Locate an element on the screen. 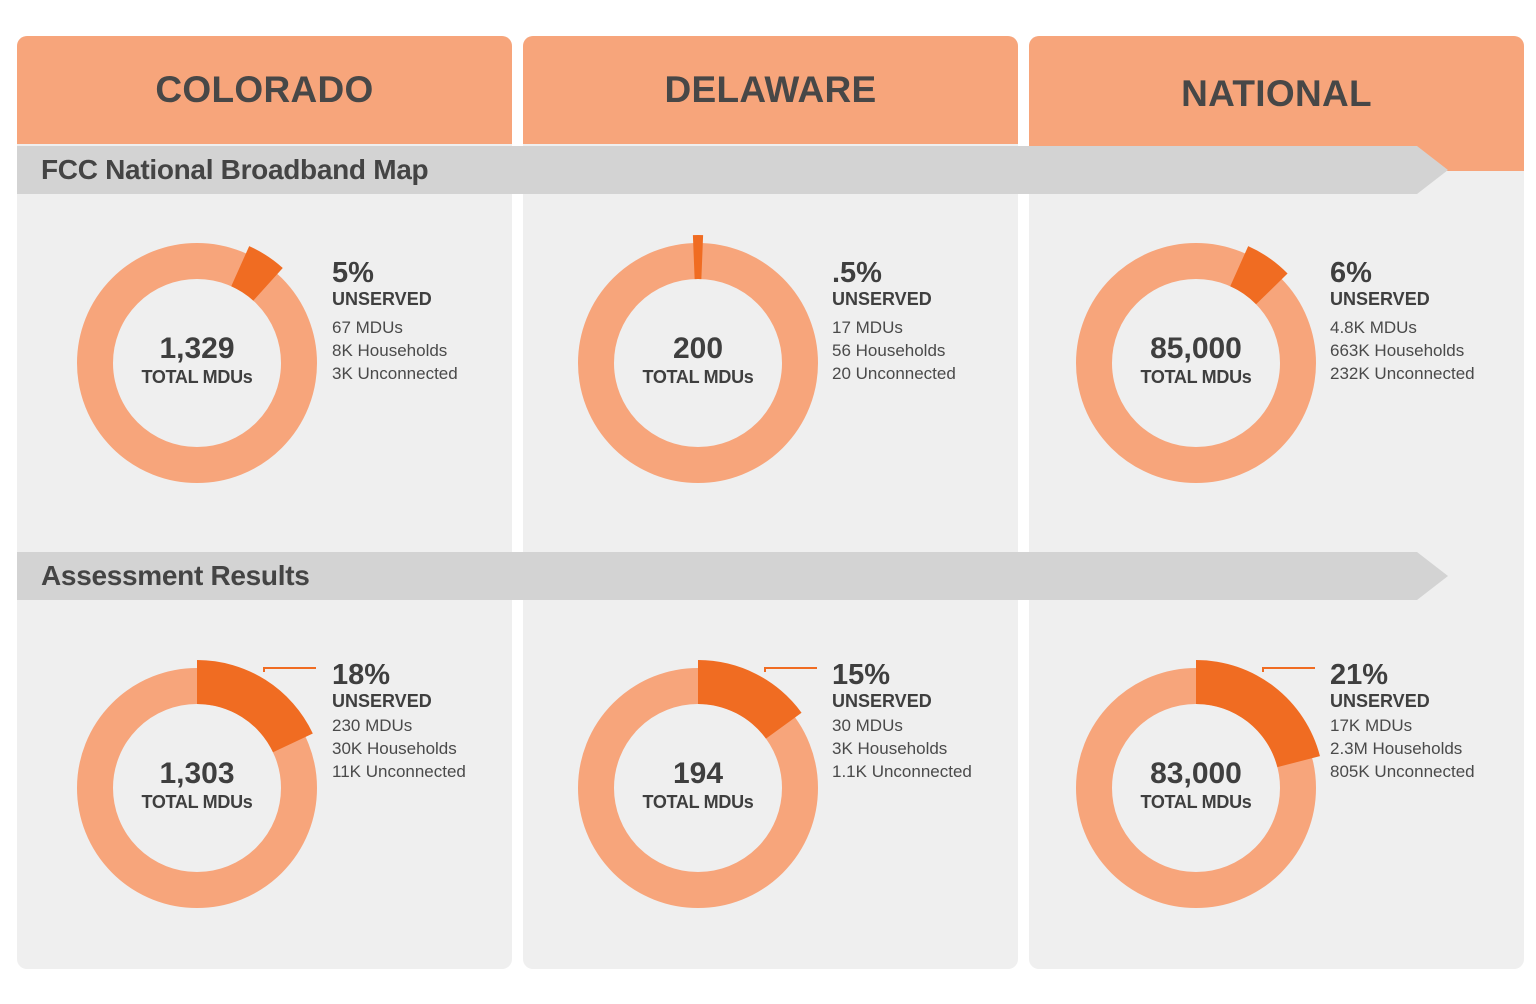  donut-chart-delaware-assessment is located at coordinates (698, 784).